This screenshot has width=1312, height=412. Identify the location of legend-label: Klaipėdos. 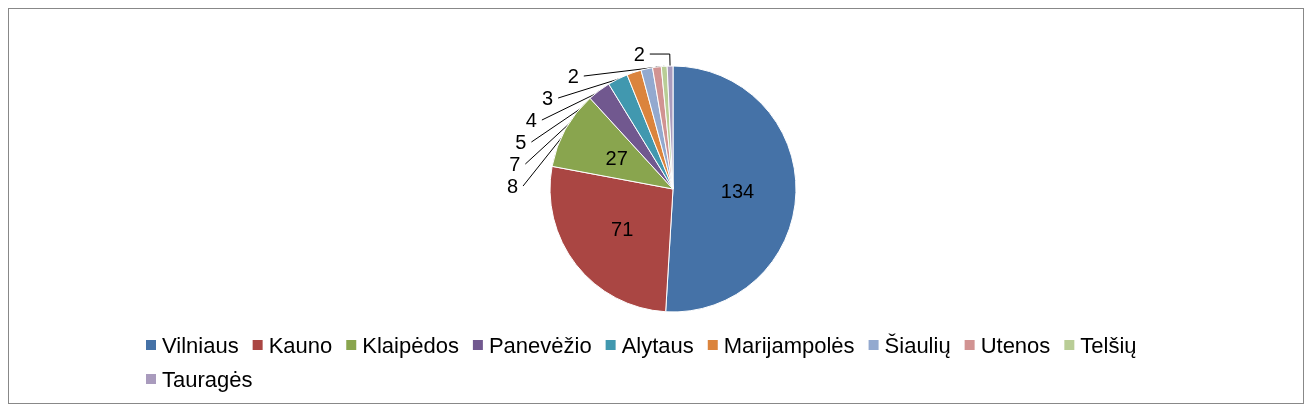
(410, 345).